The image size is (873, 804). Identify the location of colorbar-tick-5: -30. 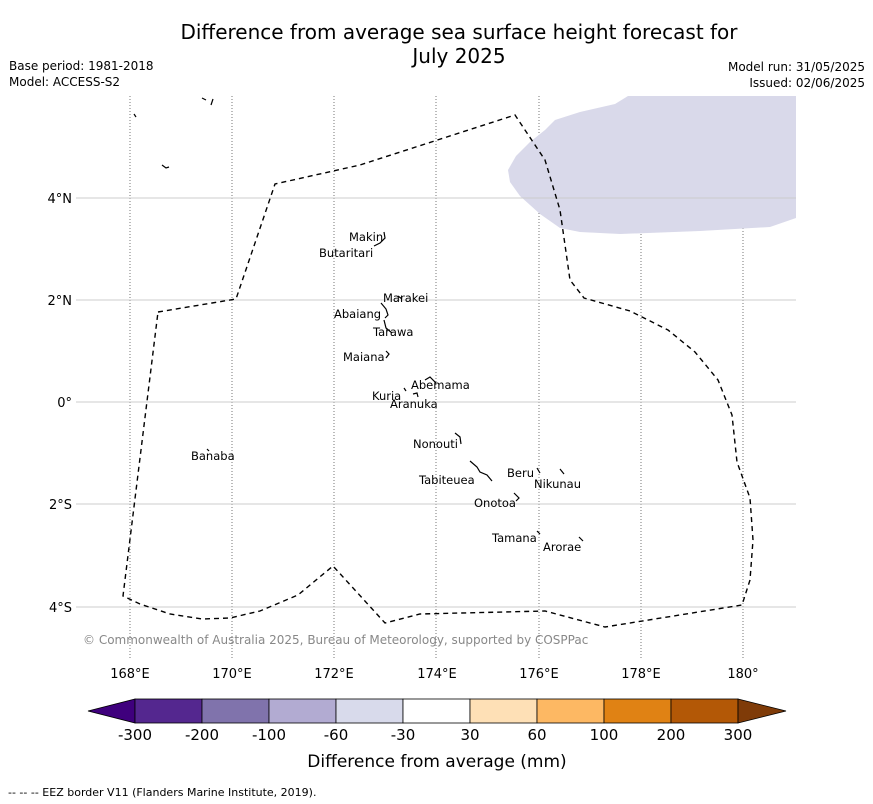
(403, 735).